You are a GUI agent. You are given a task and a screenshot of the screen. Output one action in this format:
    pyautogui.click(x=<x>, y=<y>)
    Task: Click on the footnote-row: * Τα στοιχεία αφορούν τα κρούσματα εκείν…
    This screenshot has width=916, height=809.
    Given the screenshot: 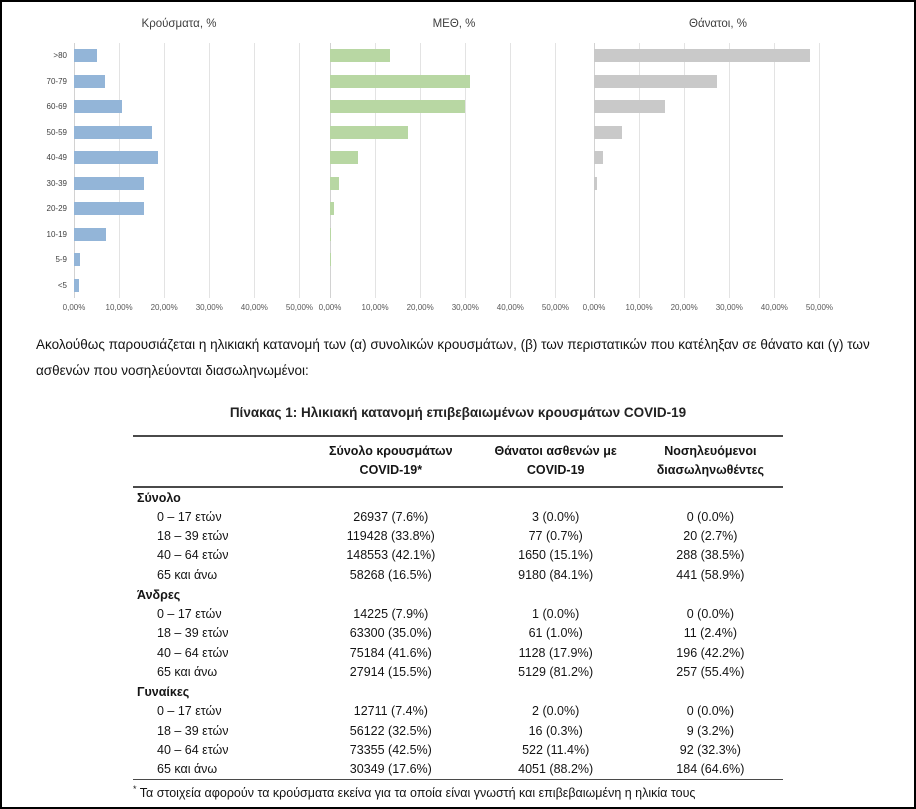 What is the action you would take?
    pyautogui.click(x=458, y=790)
    